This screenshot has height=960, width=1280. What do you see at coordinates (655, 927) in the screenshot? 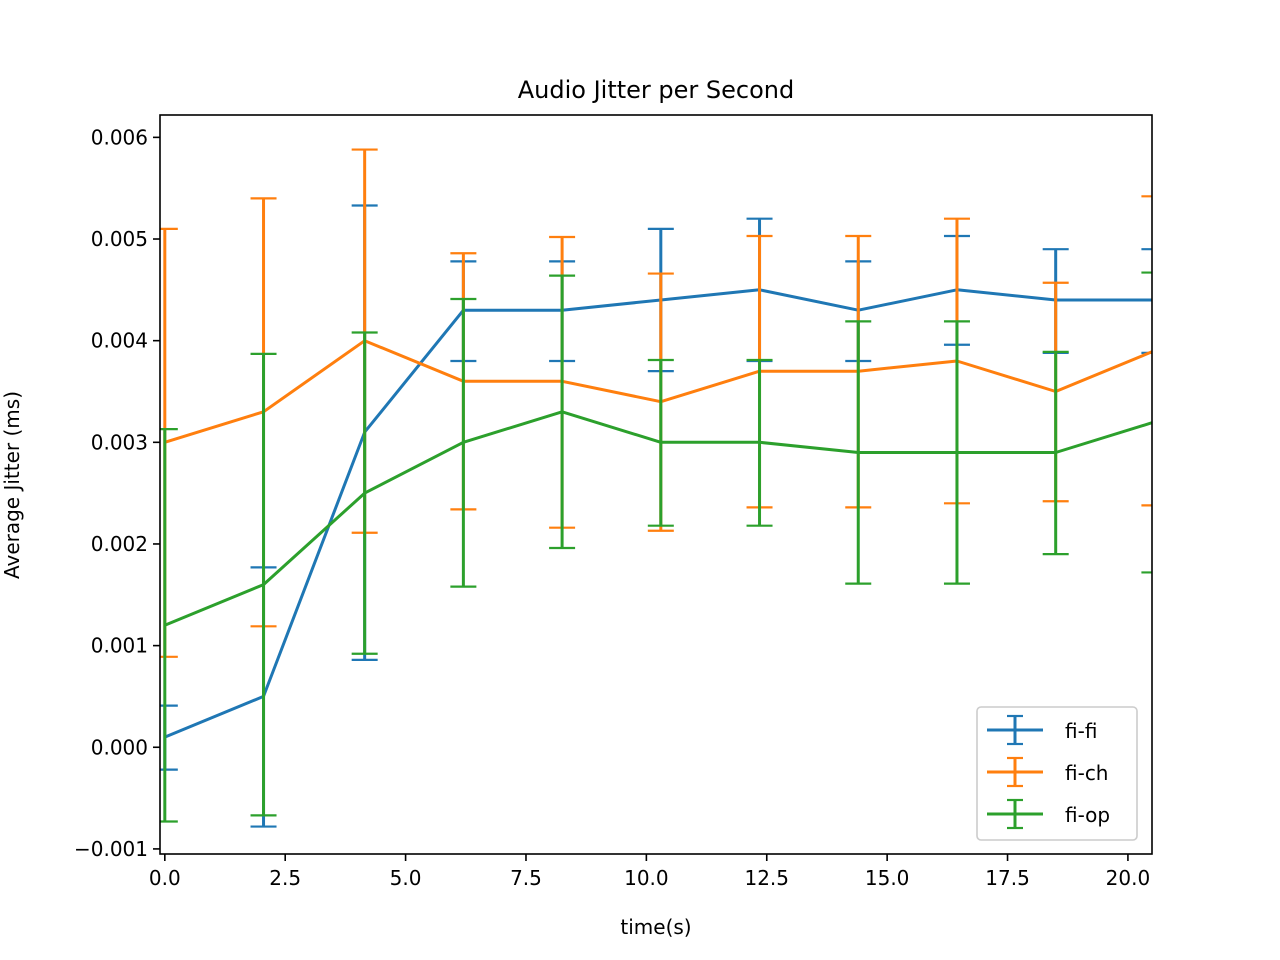
I see `x-axis-label: time(s)` at bounding box center [655, 927].